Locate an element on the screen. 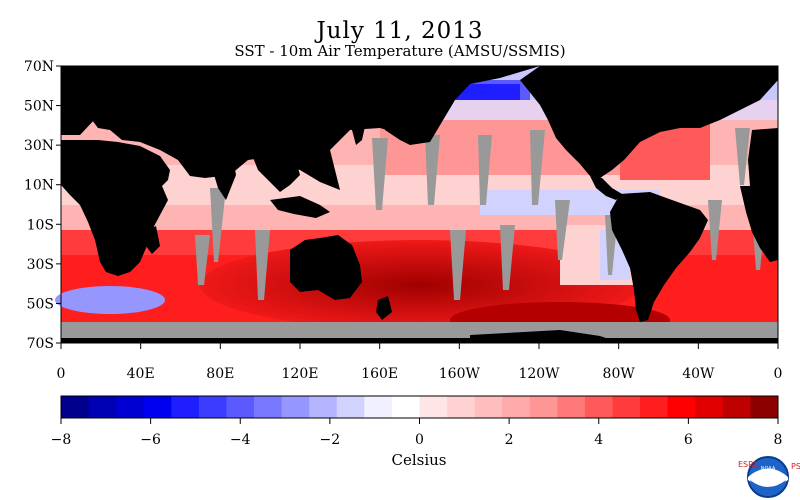 Image resolution: width=800 pixels, height=500 pixels. map-title: July 11, 2013 is located at coordinates (400, 31).